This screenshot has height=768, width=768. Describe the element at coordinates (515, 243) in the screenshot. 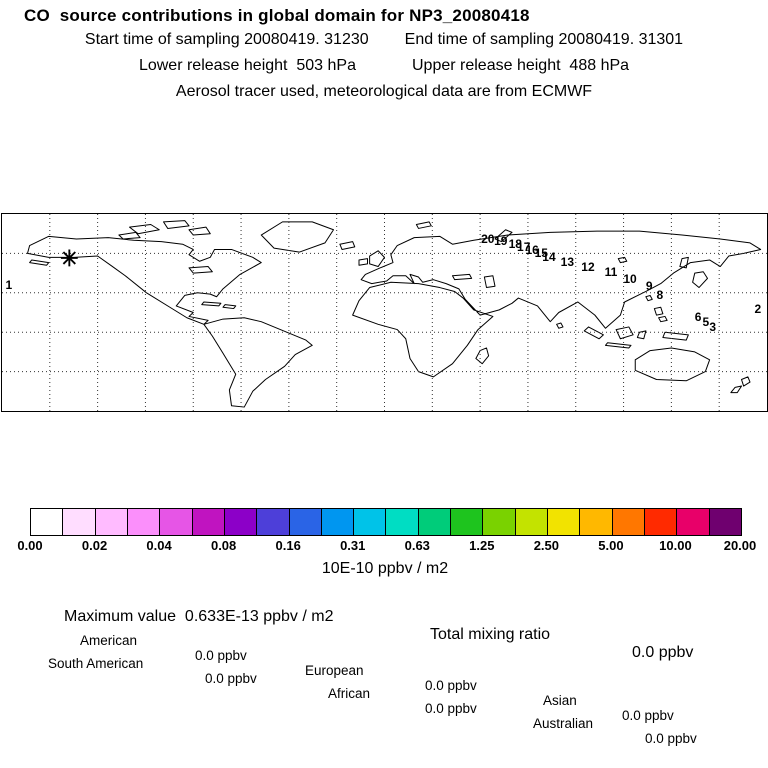

I see `trajectory-hour-marker: 18` at that location.